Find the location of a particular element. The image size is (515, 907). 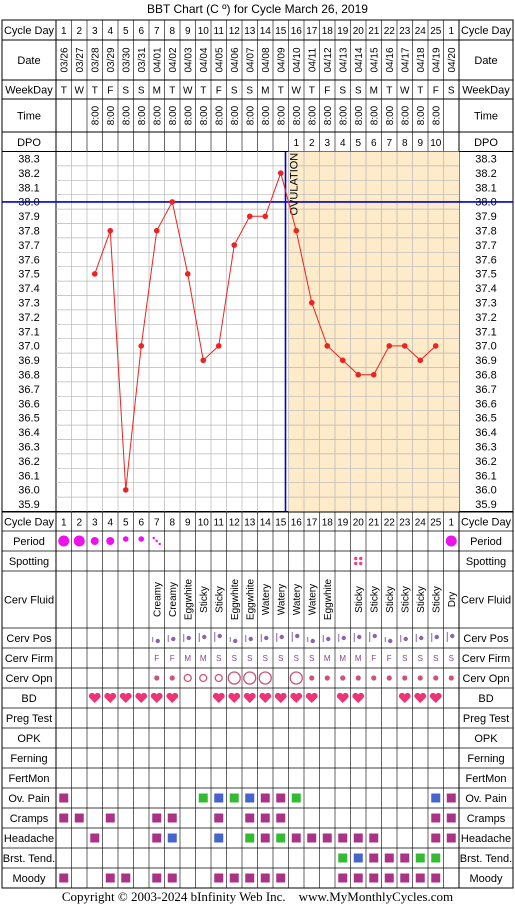

cycle-day-number: 9 is located at coordinates (188, 523).